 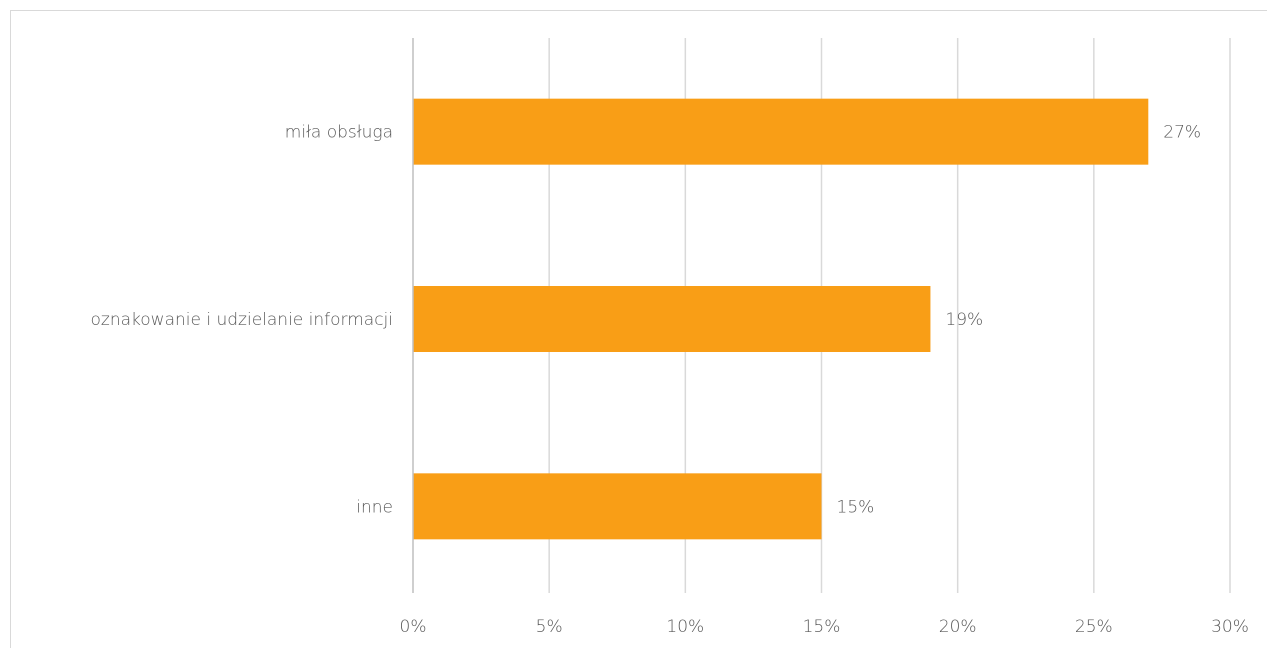 What do you see at coordinates (339, 133) in the screenshot?
I see `category-label: miła obsługa` at bounding box center [339, 133].